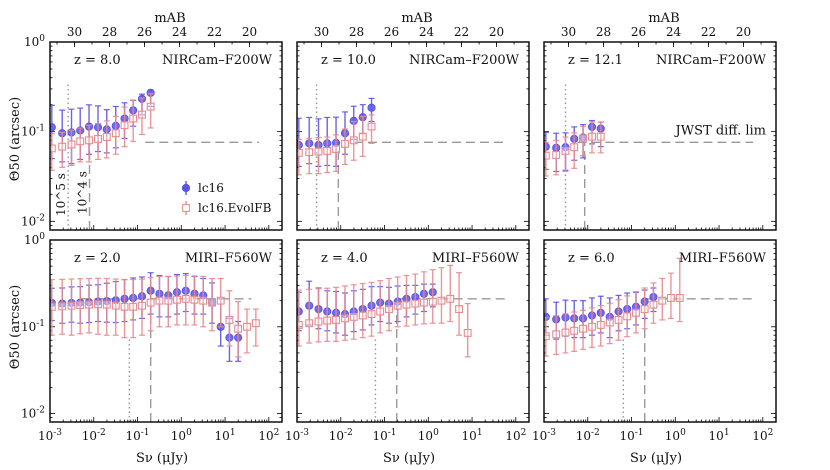  What do you see at coordinates (568, 32) in the screenshot?
I see `top-tick-label: 30` at bounding box center [568, 32].